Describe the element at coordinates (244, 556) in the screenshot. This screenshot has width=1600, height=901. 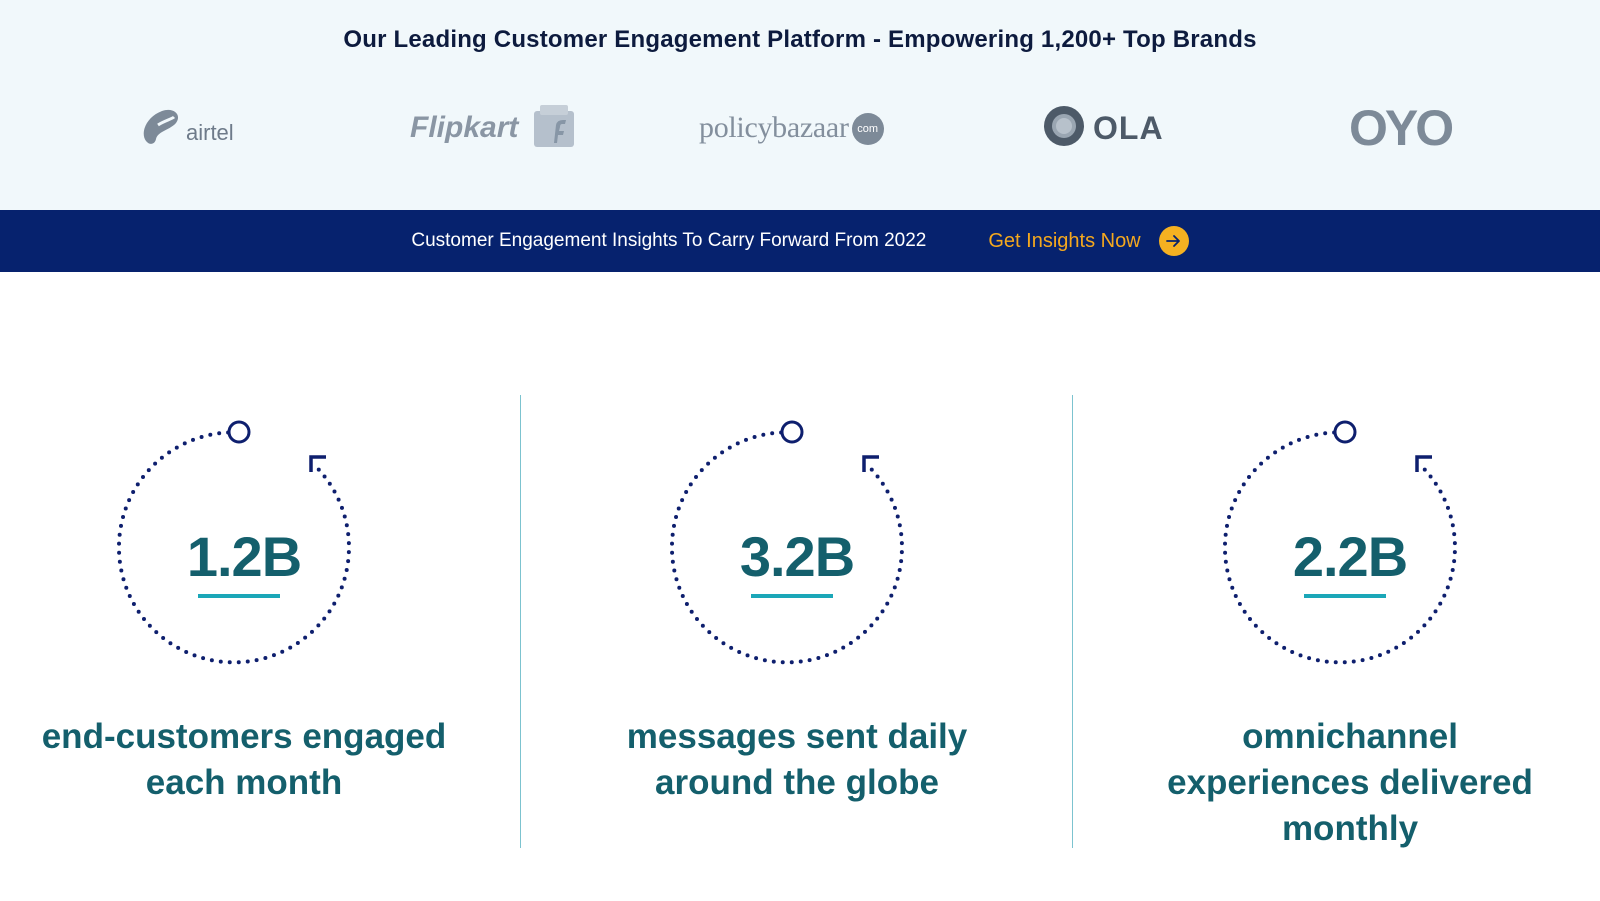
I see `stat-value: 1.2B` at that location.